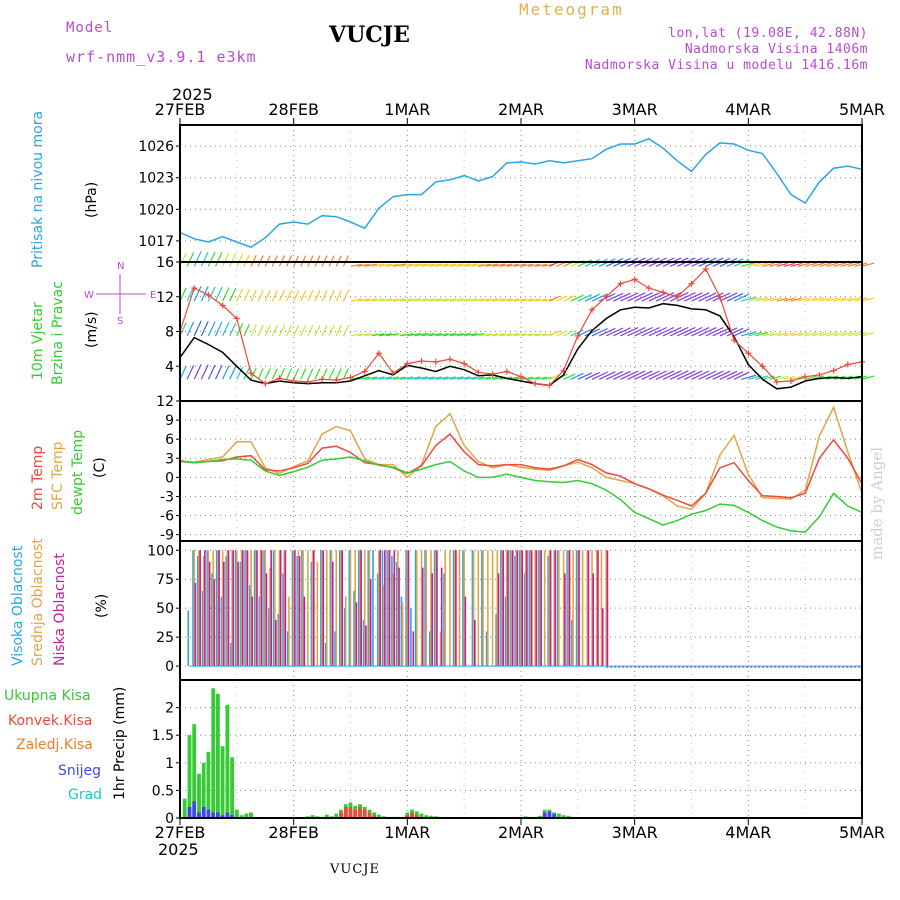 This screenshot has width=900, height=900. What do you see at coordinates (50, 721) in the screenshot?
I see `precip-label-conv: Konvek.Kisa` at bounding box center [50, 721].